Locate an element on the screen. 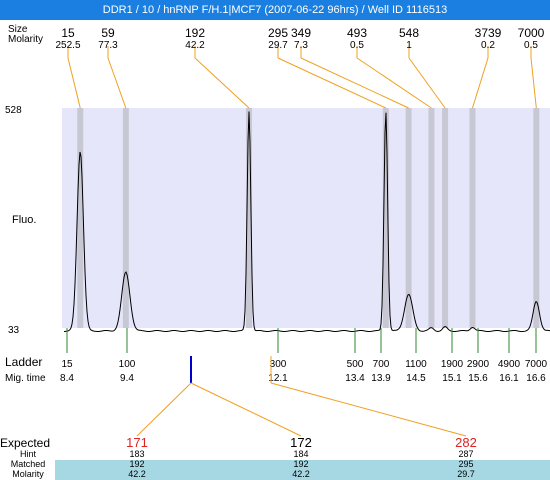 The image size is (550, 480). peak-connectors is located at coordinates (302, 77).